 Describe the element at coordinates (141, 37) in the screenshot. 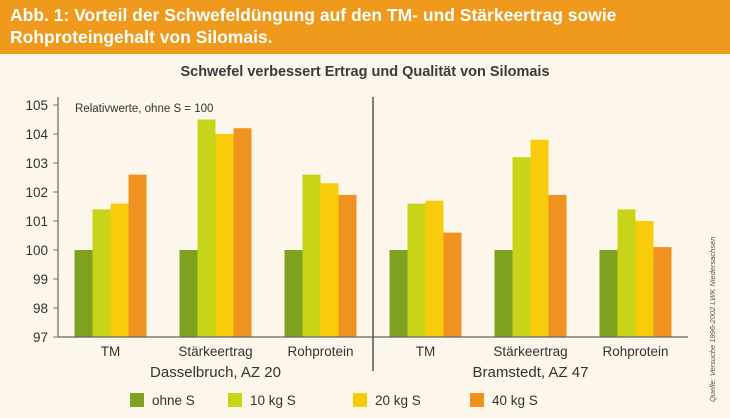

I see `figure-title-line-2: Rohproteingehalt von Silomais.` at that location.